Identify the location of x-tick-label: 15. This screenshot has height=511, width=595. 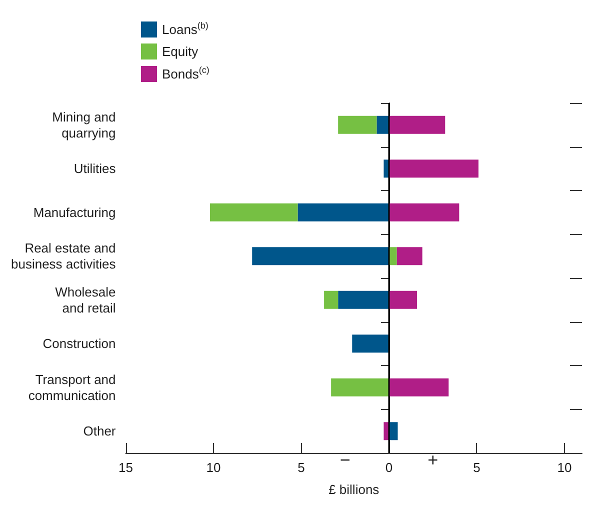
(125, 467).